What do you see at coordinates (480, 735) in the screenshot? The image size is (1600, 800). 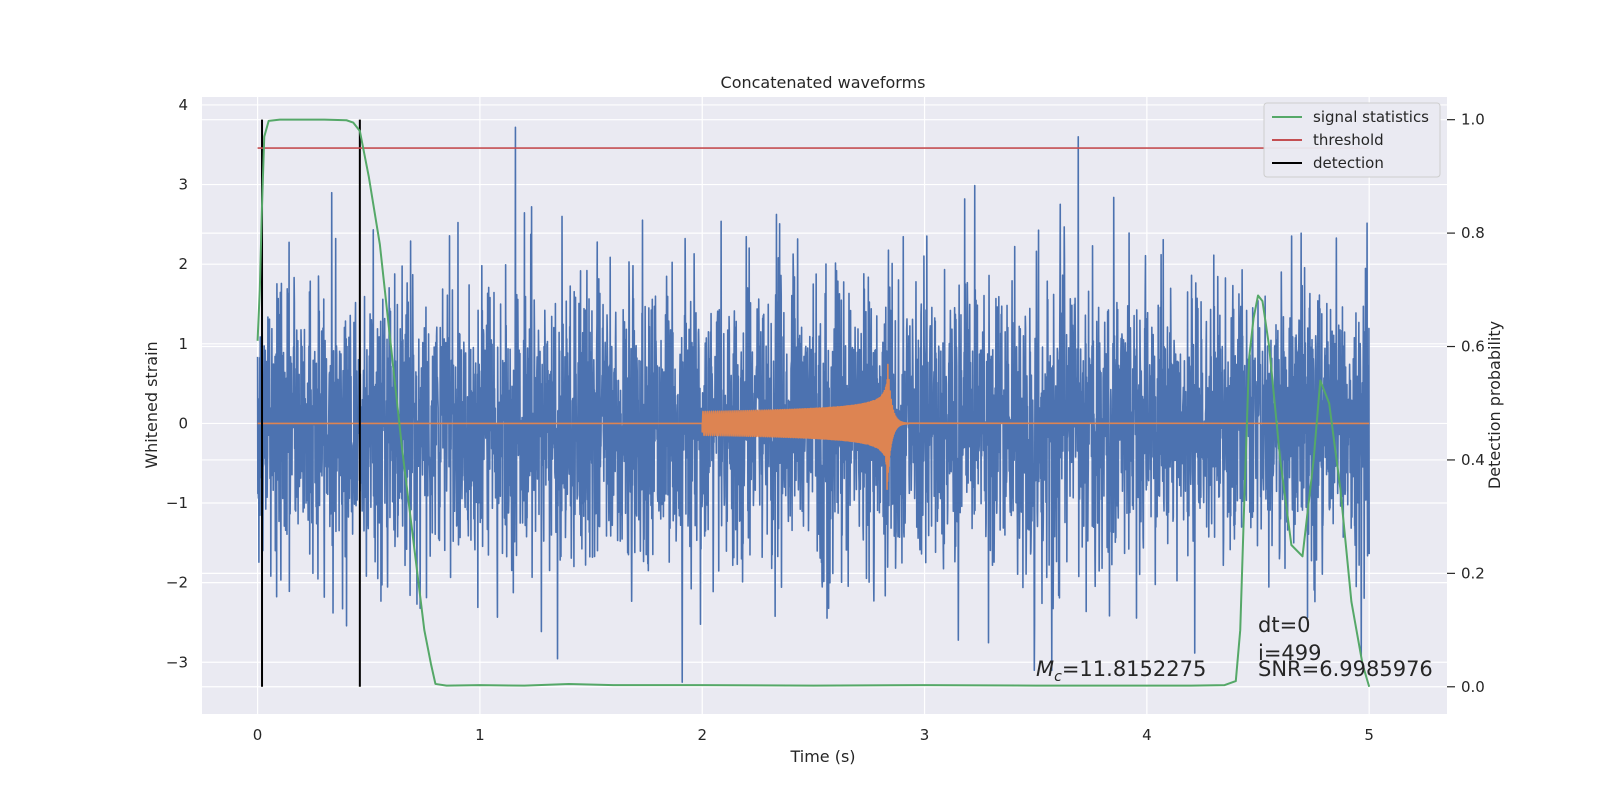 I see `x-tick-label: 1` at bounding box center [480, 735].